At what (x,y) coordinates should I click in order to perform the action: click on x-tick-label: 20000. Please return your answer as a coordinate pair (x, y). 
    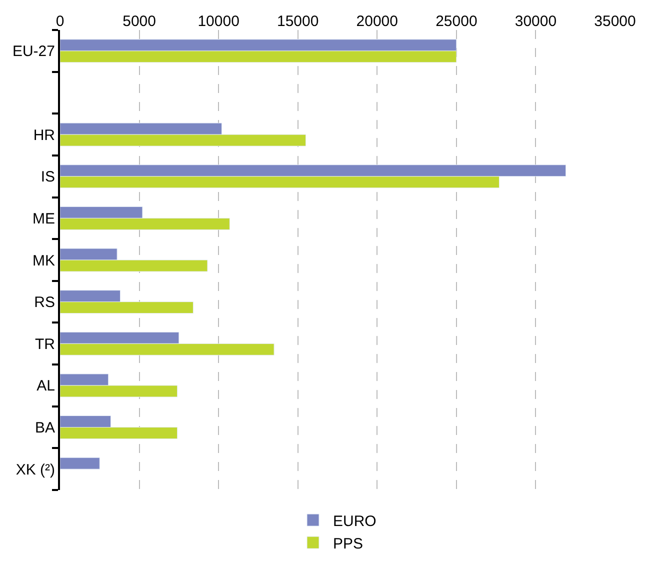
    Looking at the image, I should click on (377, 21).